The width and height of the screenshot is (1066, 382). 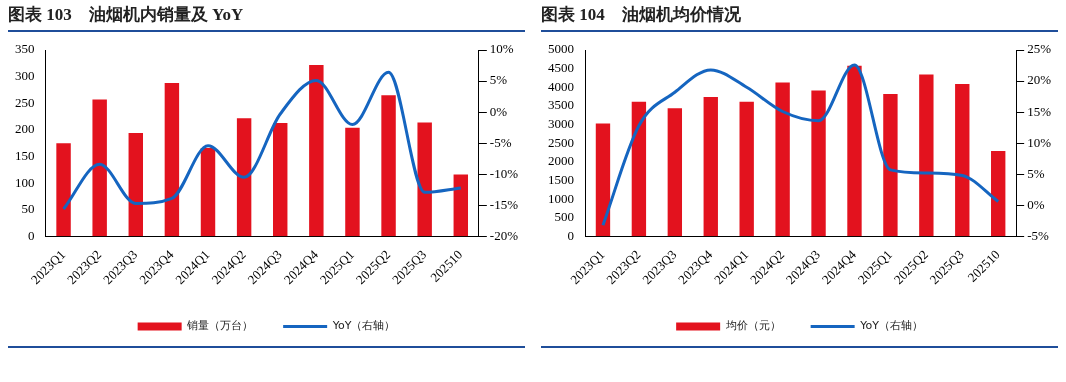 What do you see at coordinates (220, 326) in the screenshot?
I see `legend-label: 销量（万台）` at bounding box center [220, 326].